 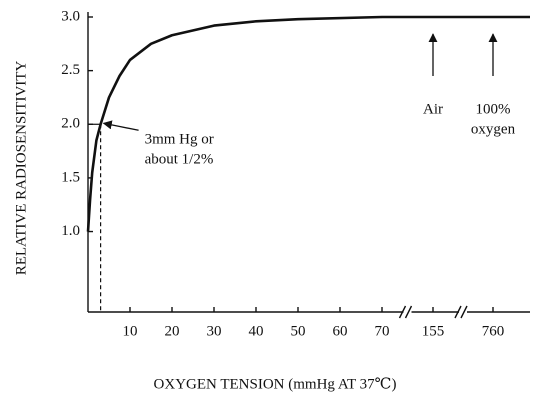 I want to click on x-axis-label: OXYGEN TENSION (mmHg AT 37℃), so click(x=275, y=384).